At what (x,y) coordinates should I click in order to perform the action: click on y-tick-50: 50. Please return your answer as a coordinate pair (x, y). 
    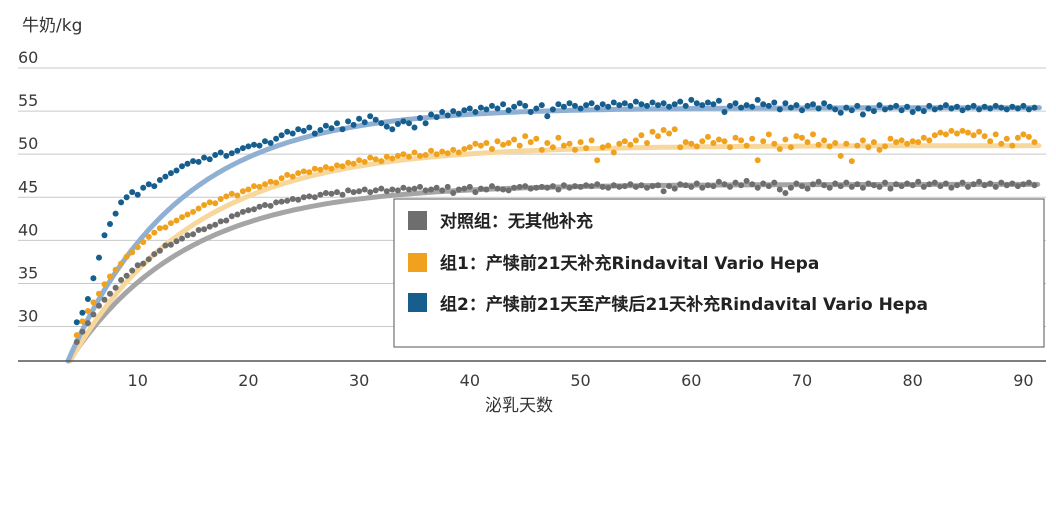
    Looking at the image, I should click on (28, 143).